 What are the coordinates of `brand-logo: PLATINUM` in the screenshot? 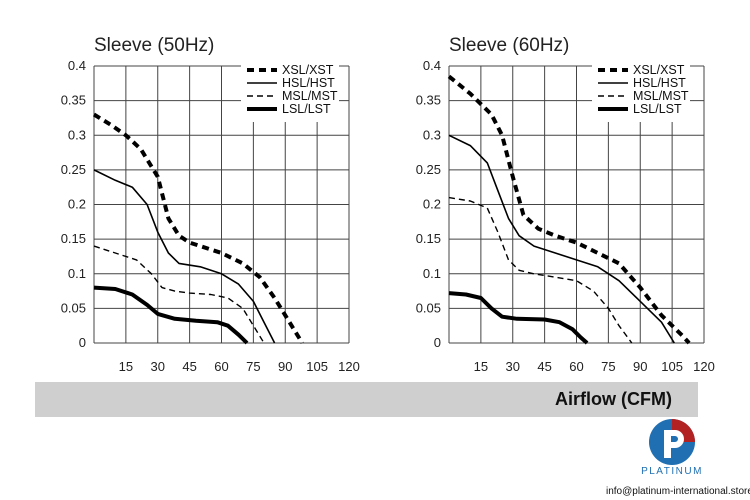 It's located at (672, 453).